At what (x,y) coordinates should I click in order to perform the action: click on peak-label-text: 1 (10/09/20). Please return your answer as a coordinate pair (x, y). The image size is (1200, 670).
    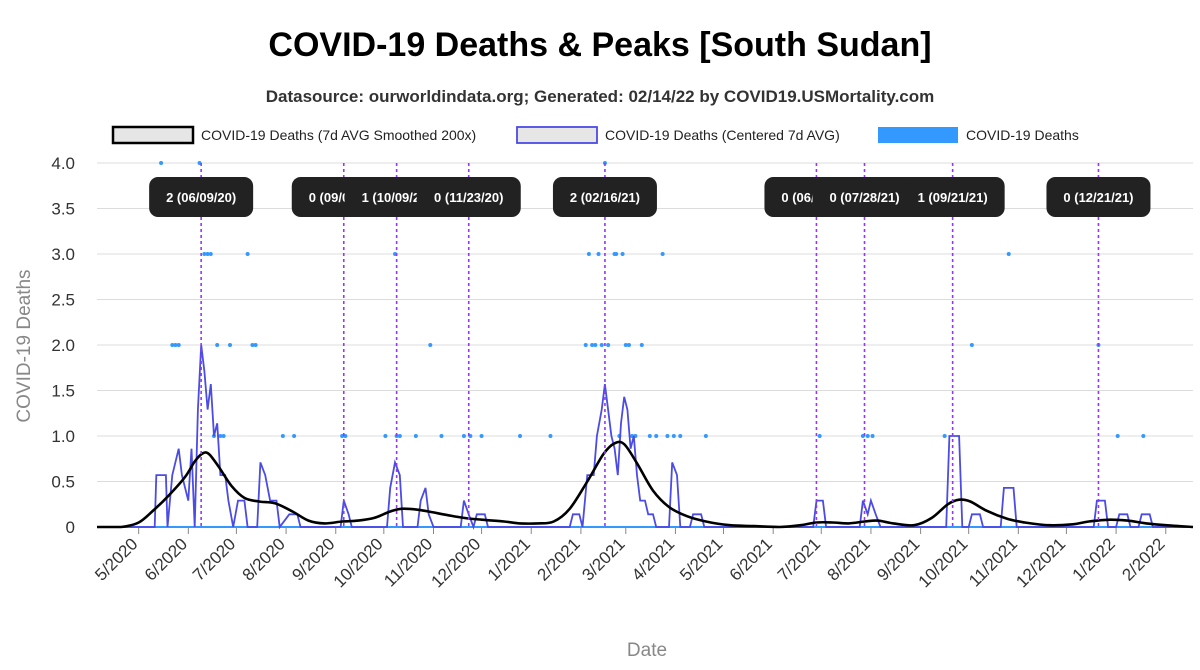
    Looking at the image, I should click on (397, 197).